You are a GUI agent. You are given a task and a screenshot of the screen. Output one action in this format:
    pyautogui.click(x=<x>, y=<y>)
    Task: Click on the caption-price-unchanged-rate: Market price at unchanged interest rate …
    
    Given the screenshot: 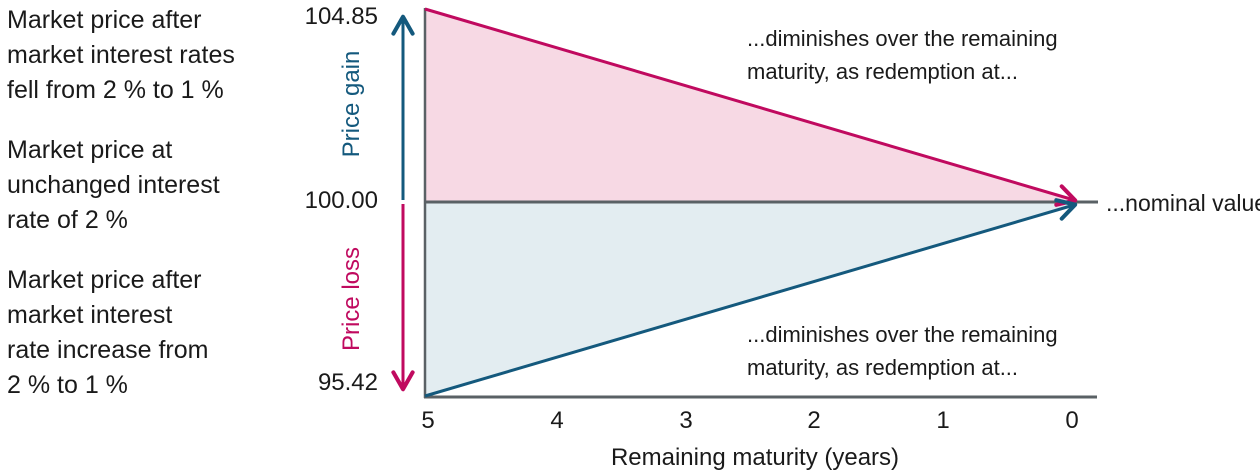 What is the action you would take?
    pyautogui.click(x=113, y=185)
    